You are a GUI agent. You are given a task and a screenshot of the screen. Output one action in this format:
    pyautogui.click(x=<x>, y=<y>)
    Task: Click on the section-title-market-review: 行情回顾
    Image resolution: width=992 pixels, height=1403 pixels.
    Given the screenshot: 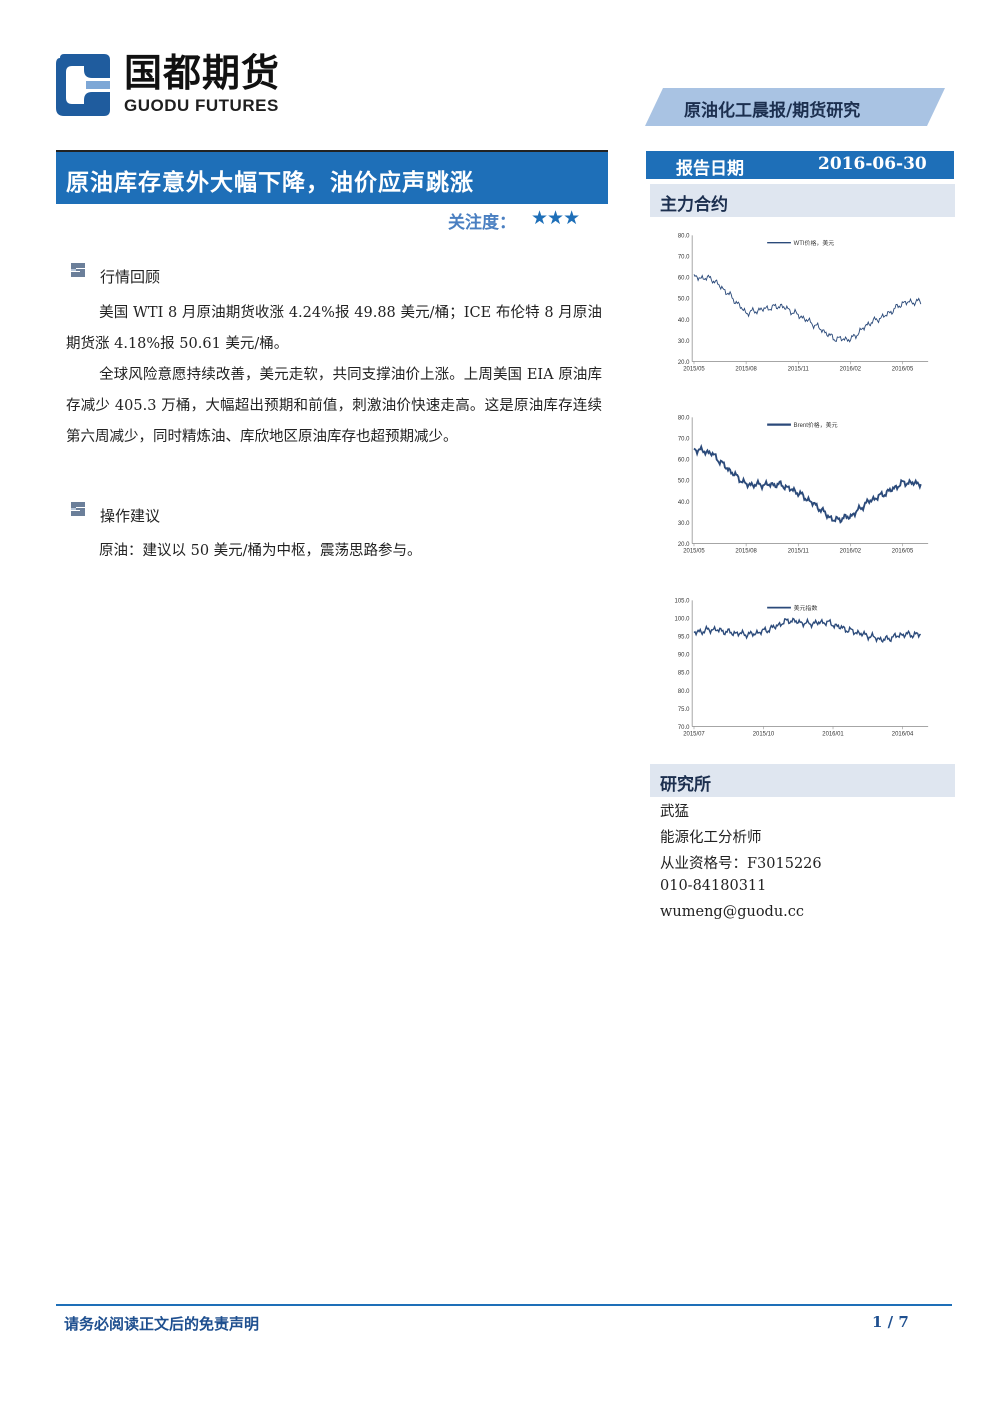 What is the action you would take?
    pyautogui.click(x=130, y=277)
    